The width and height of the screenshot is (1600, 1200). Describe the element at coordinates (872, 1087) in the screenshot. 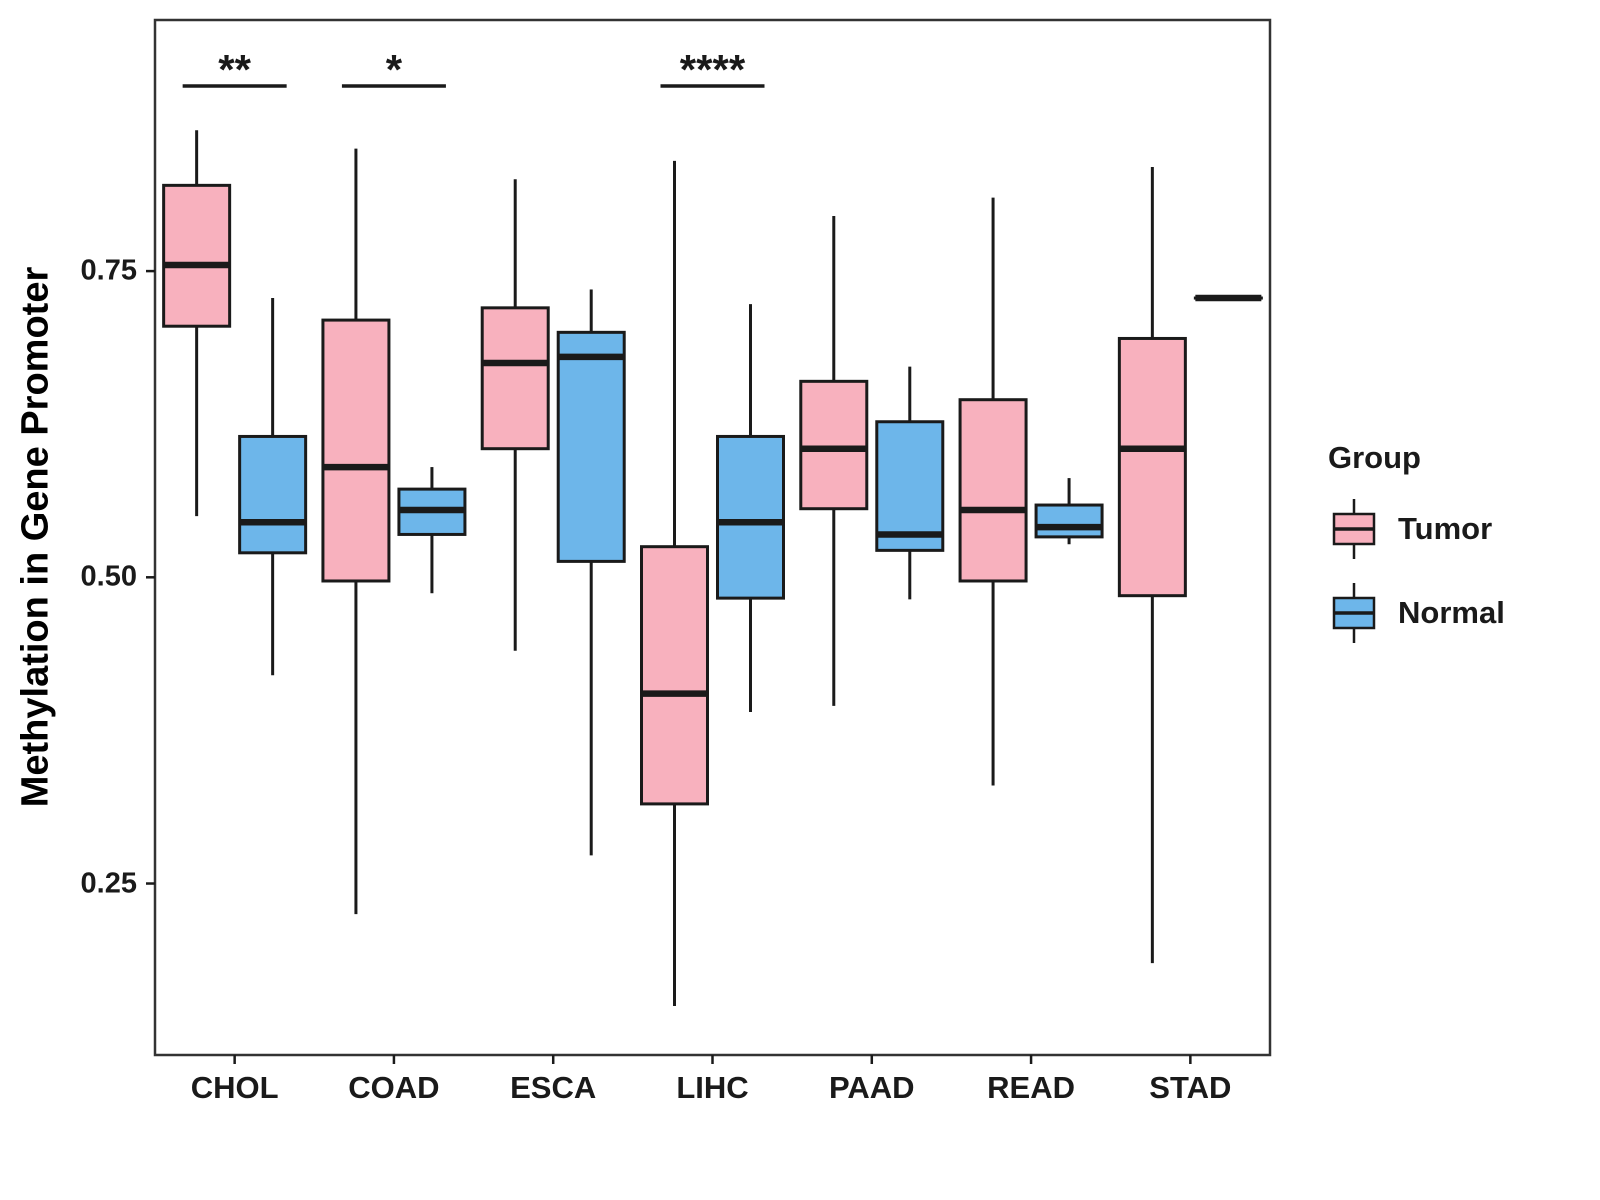

I see `x-tick-label-paad: PAAD` at that location.